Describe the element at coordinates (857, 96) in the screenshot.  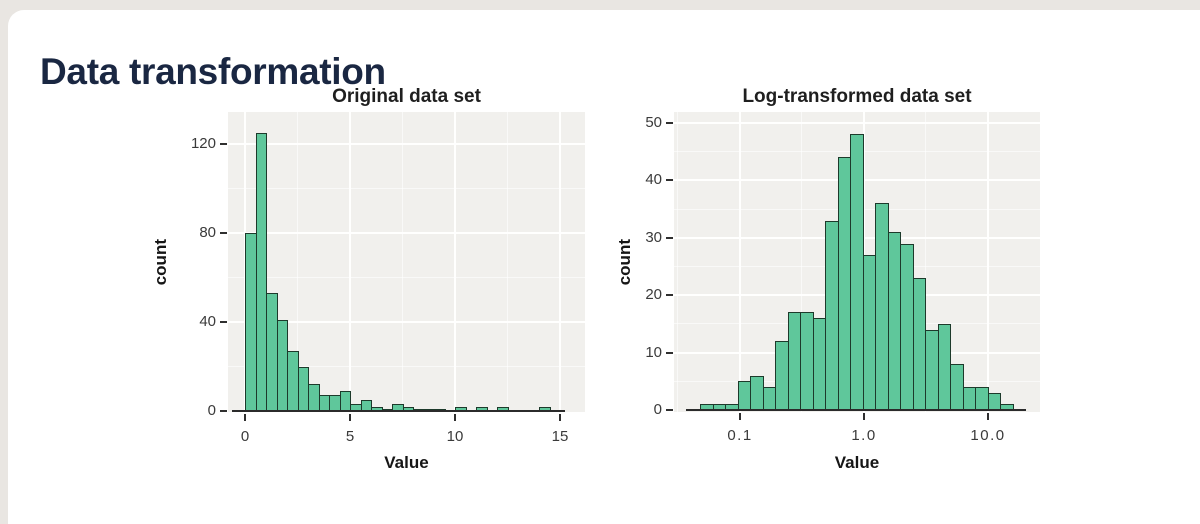
I see `chart-title: Log-transformed data set` at that location.